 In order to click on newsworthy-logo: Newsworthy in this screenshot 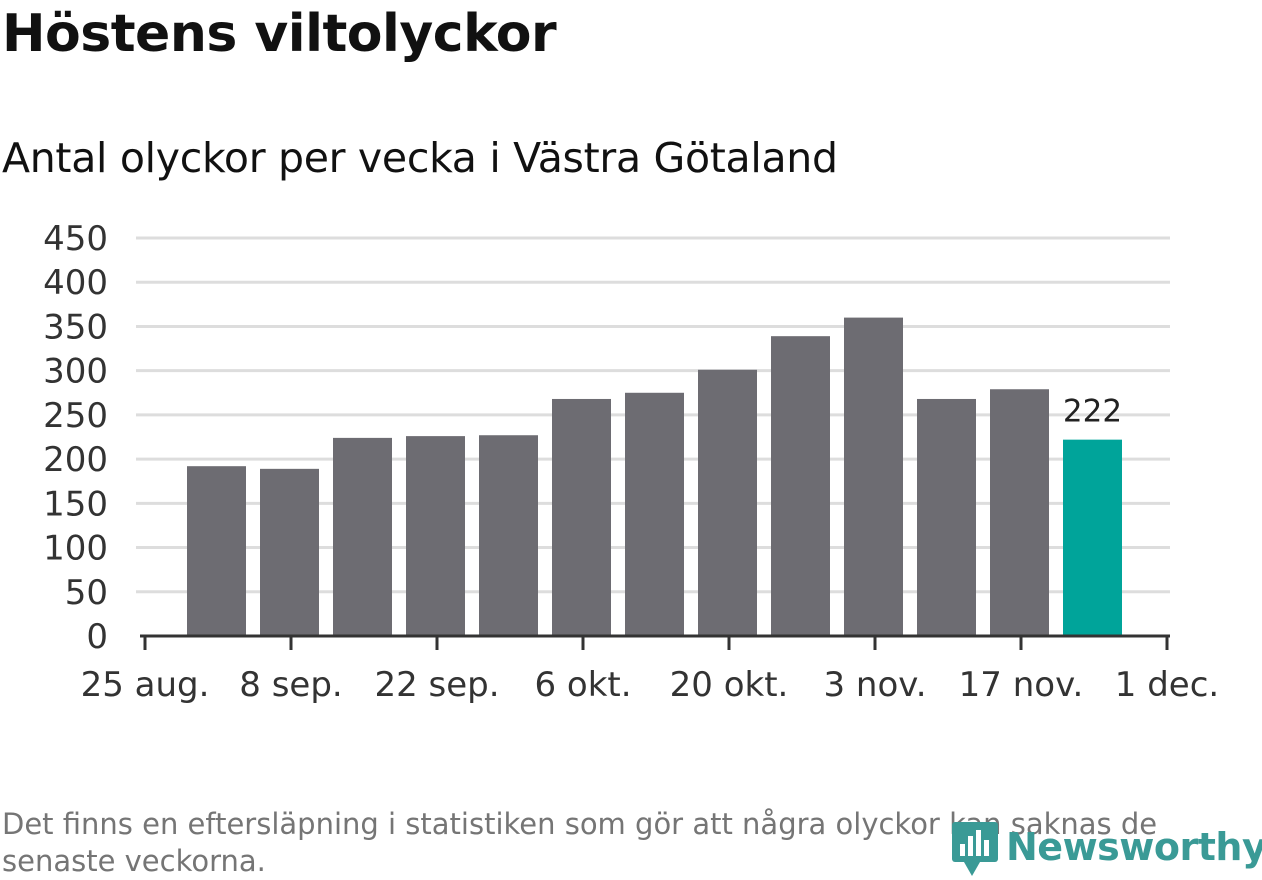, I will do `click(1106, 847)`.